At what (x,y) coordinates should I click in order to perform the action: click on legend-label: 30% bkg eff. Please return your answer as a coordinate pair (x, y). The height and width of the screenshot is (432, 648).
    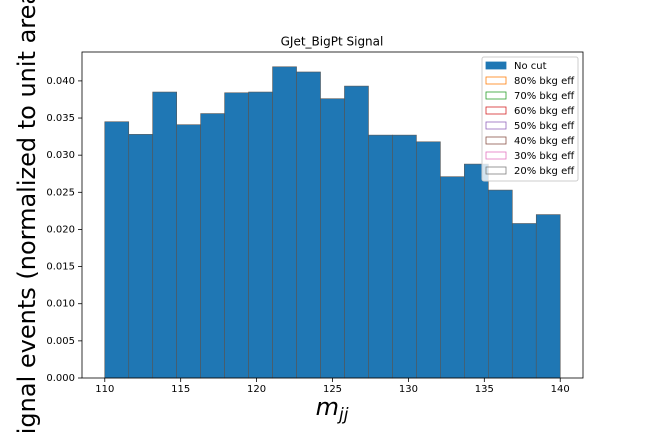
    Looking at the image, I should click on (544, 156).